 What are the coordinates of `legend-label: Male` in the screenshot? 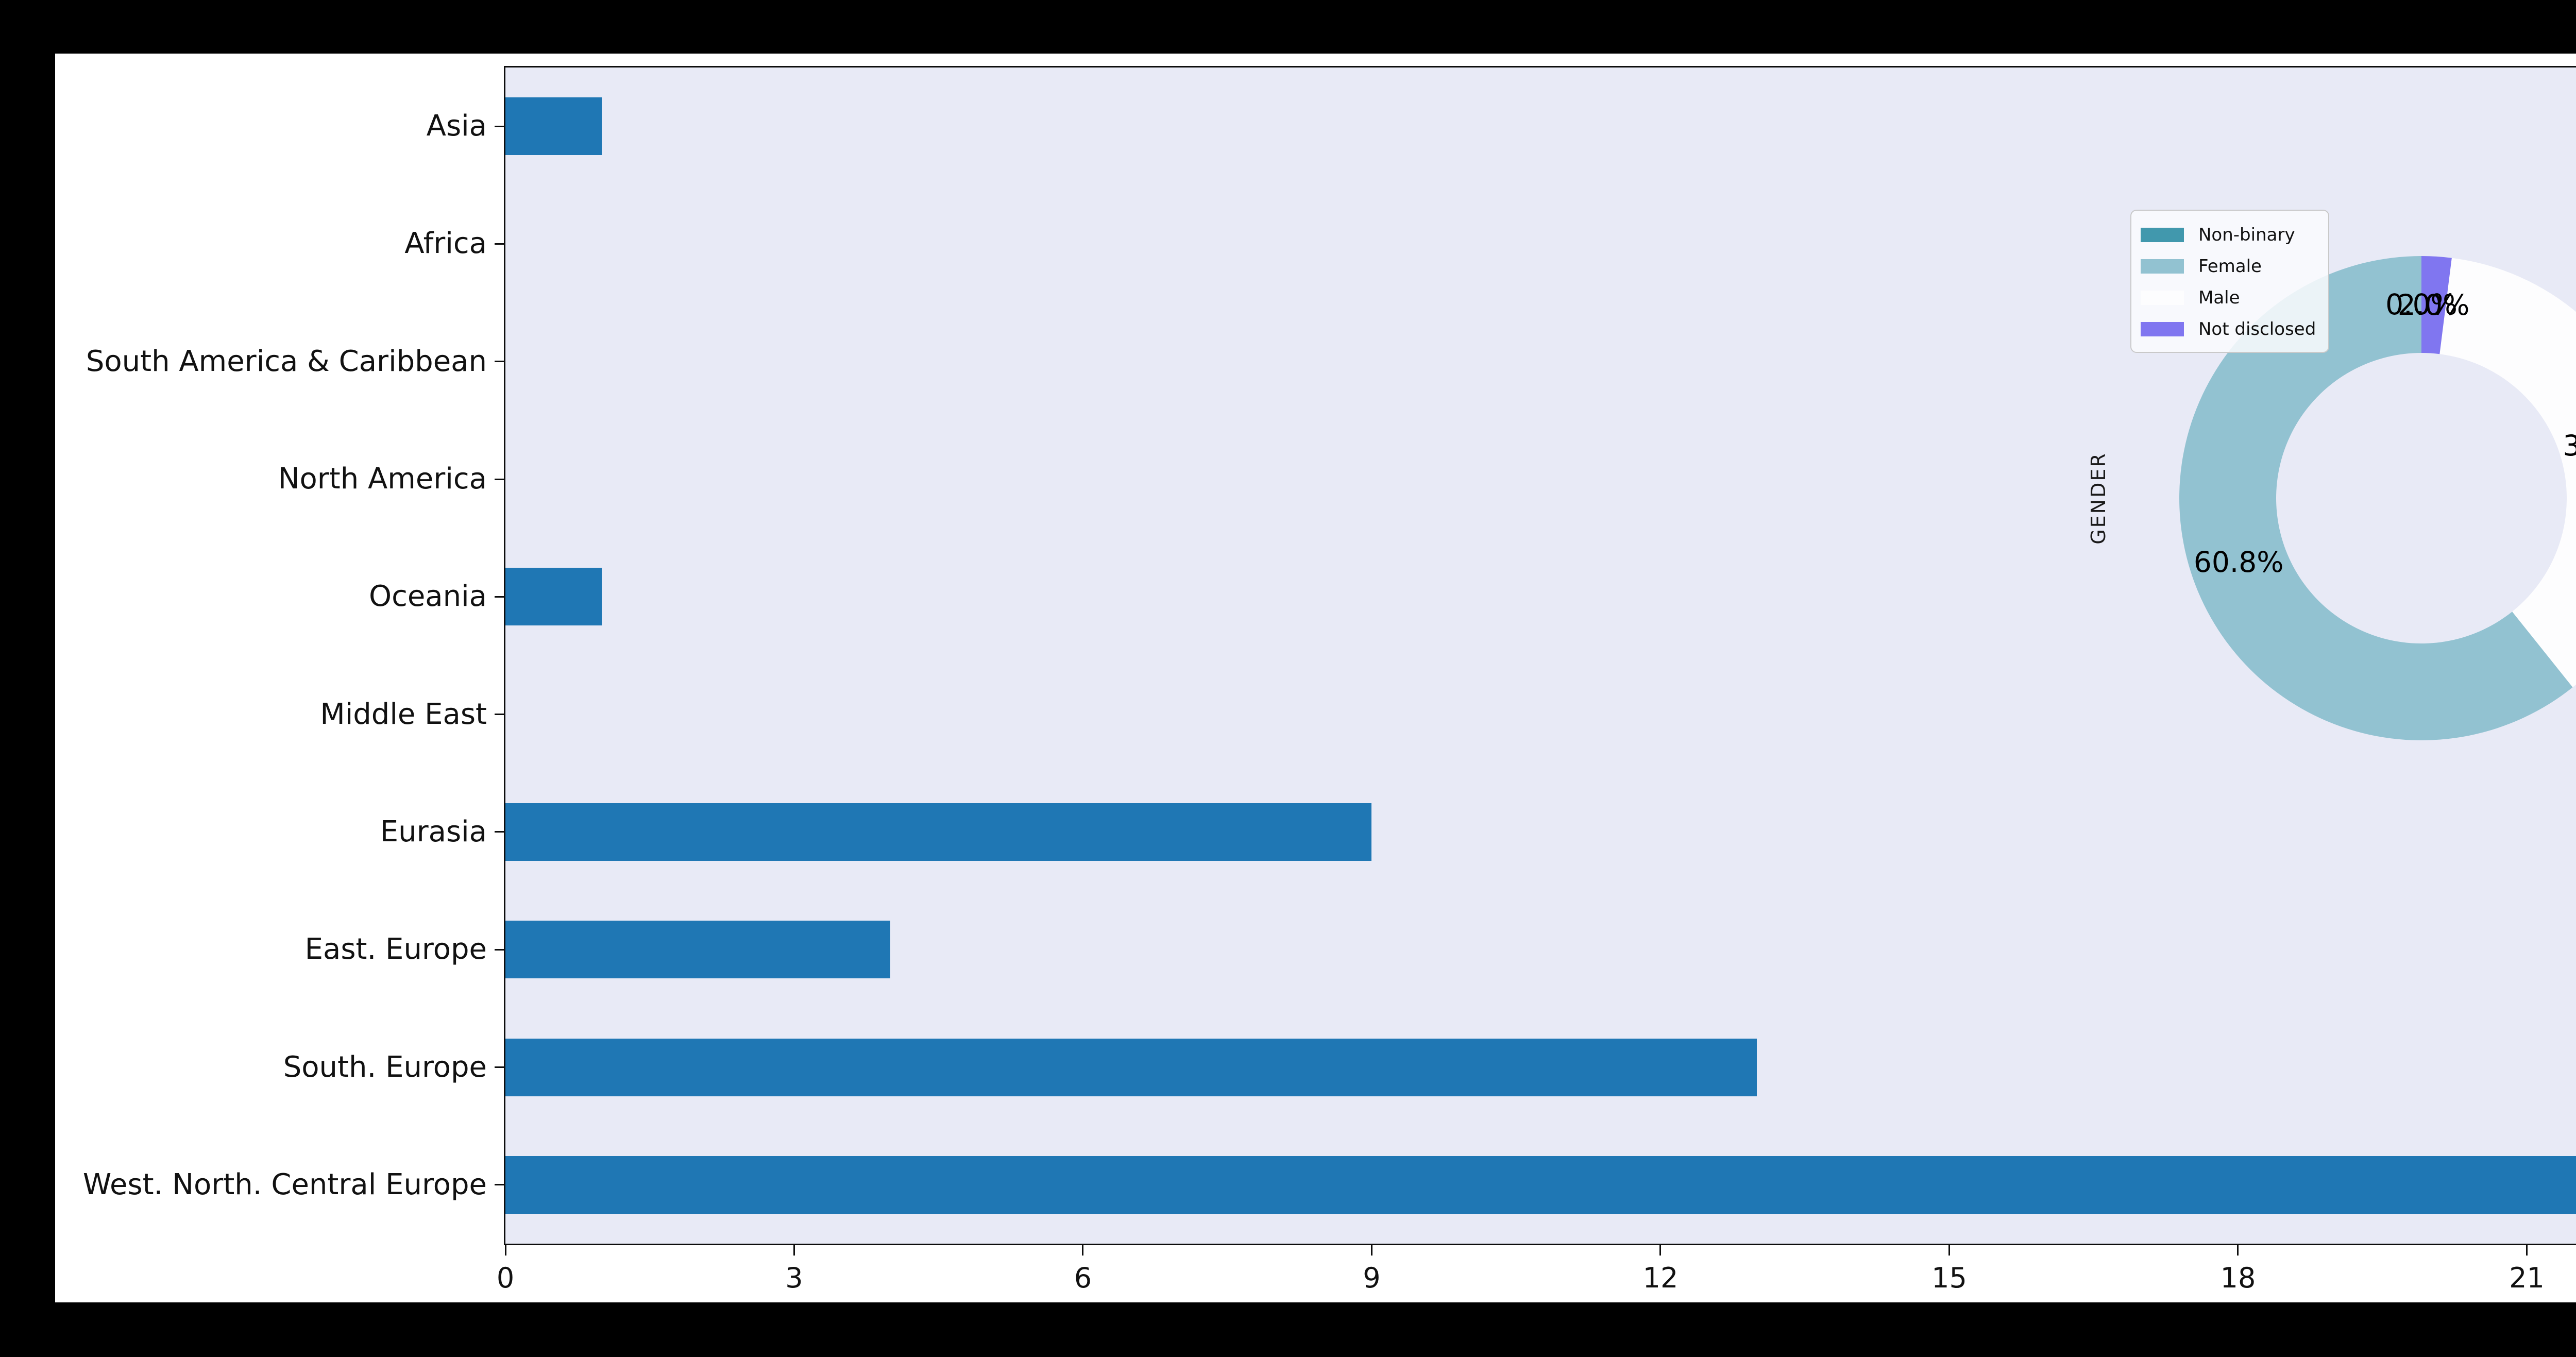 It's located at (2219, 297).